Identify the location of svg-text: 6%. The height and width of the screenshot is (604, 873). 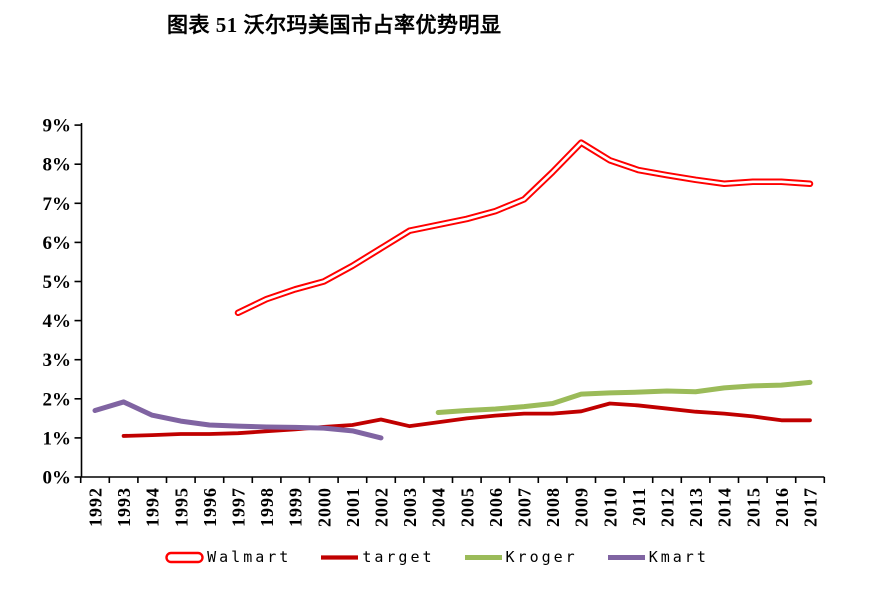
(57, 243).